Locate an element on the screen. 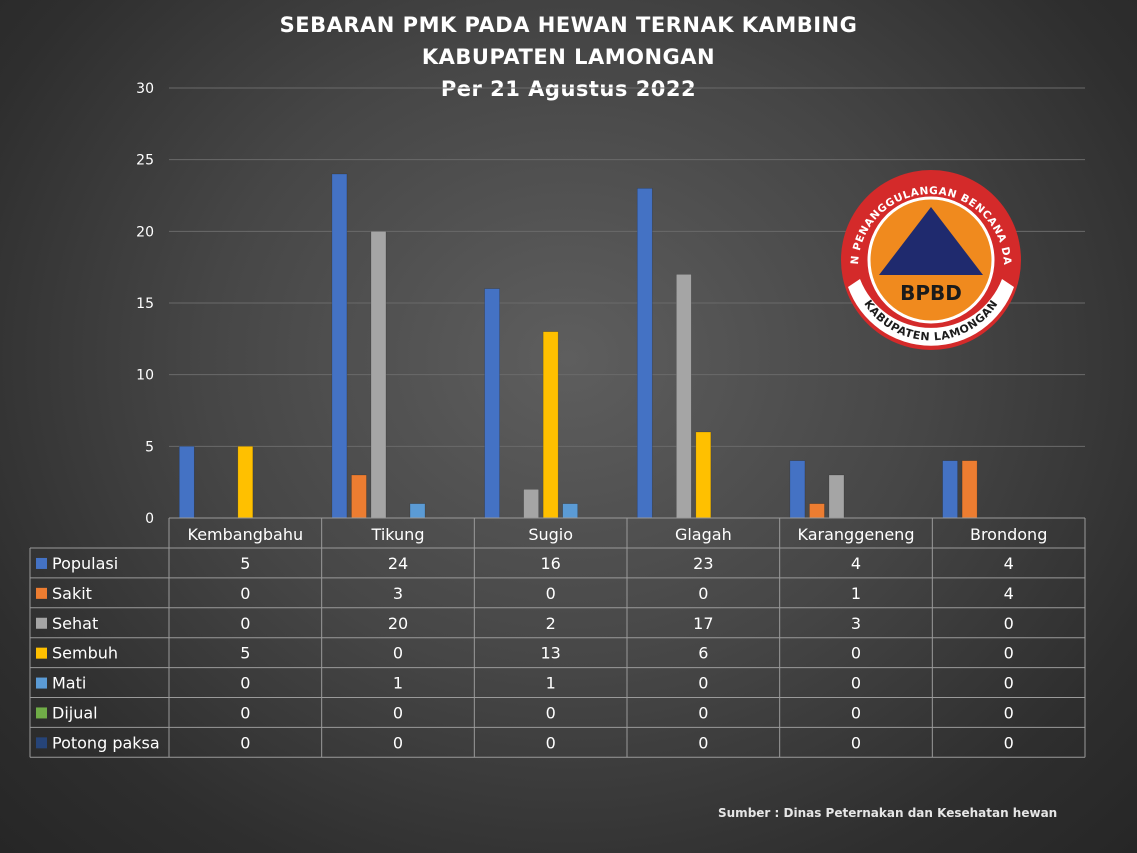  bar-sehat-sugio is located at coordinates (531, 504).